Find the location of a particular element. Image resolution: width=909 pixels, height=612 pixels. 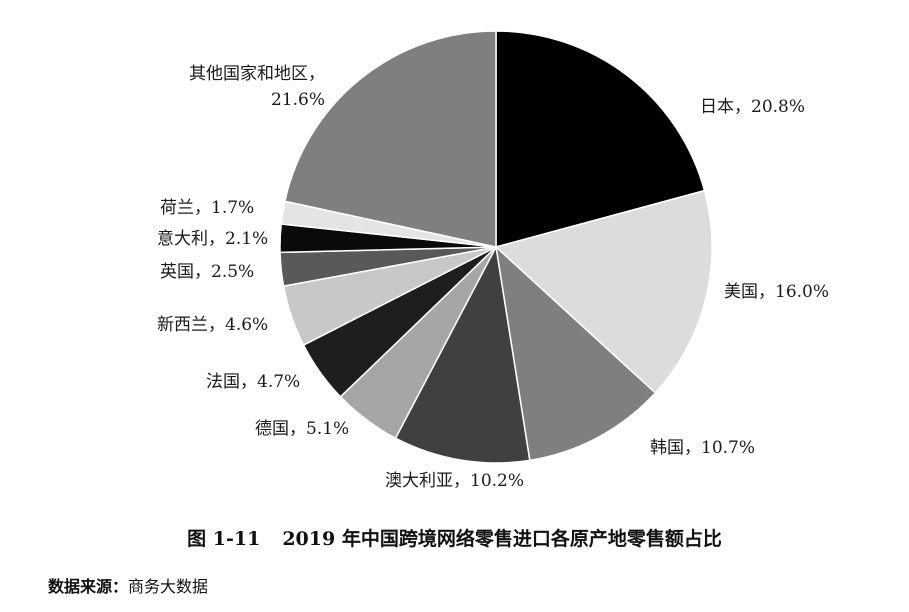

slice-label-2: 美国，16.0% is located at coordinates (776, 292).